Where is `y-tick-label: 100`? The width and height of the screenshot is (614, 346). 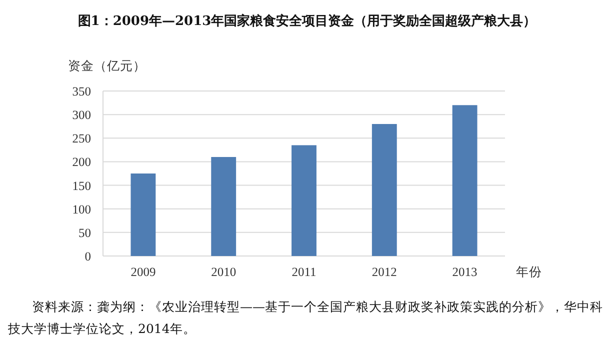
y-tick-label: 100 is located at coordinates (81, 209).